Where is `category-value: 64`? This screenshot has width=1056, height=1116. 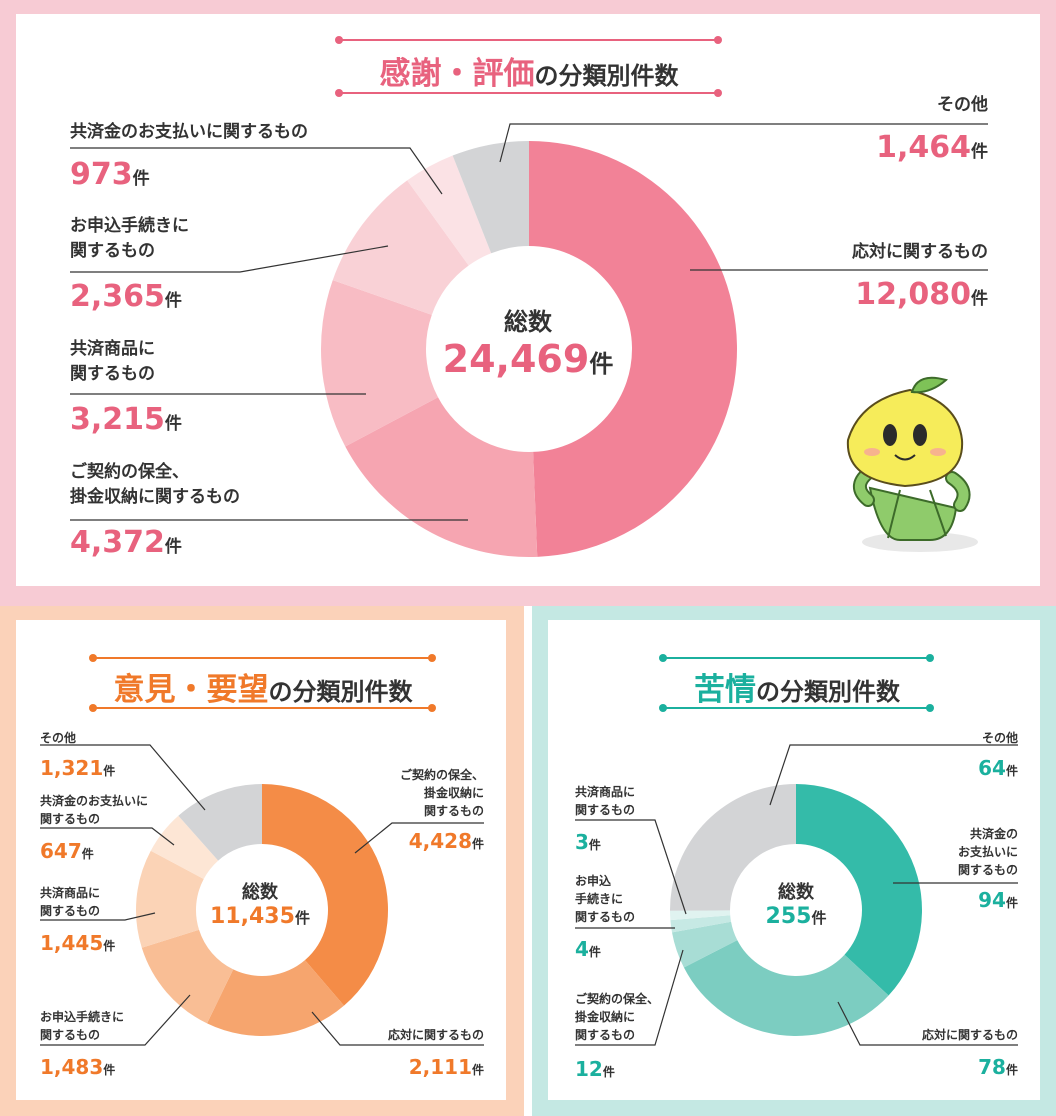 category-value: 64 is located at coordinates (992, 768).